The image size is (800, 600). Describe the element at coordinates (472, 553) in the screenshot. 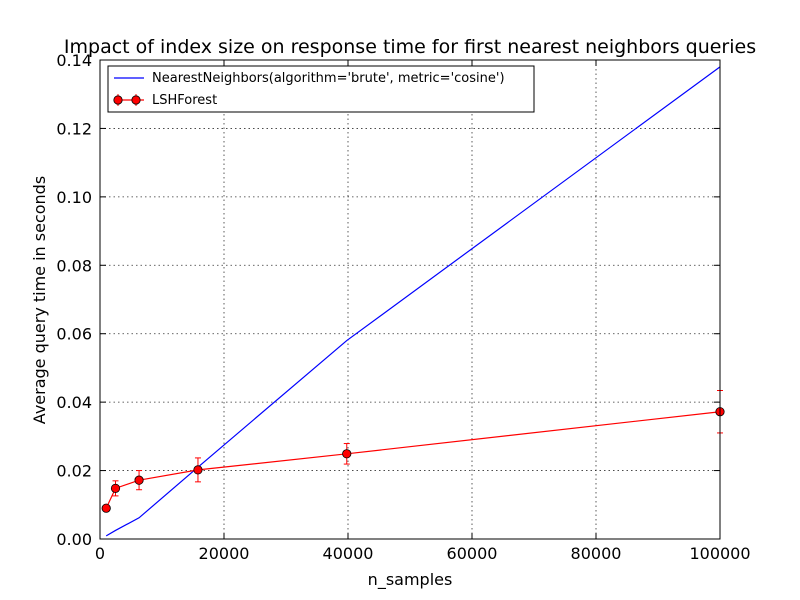

I see `x-tick-label: 60000` at that location.